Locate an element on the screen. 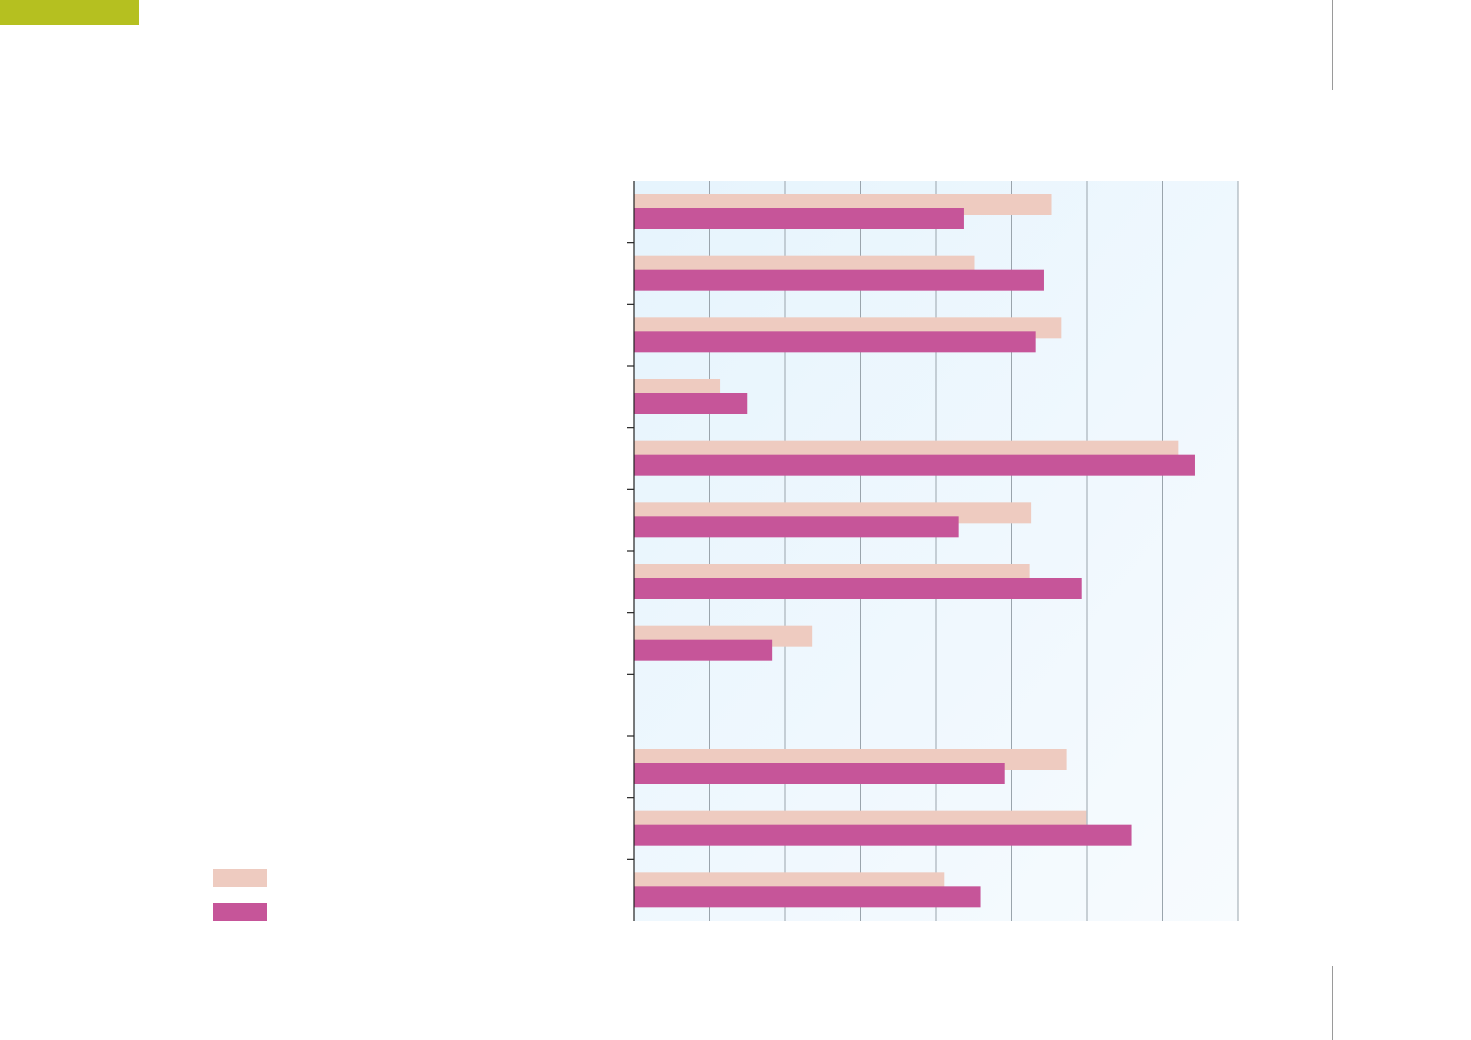  bottom-margin-rule is located at coordinates (1332, 1003).